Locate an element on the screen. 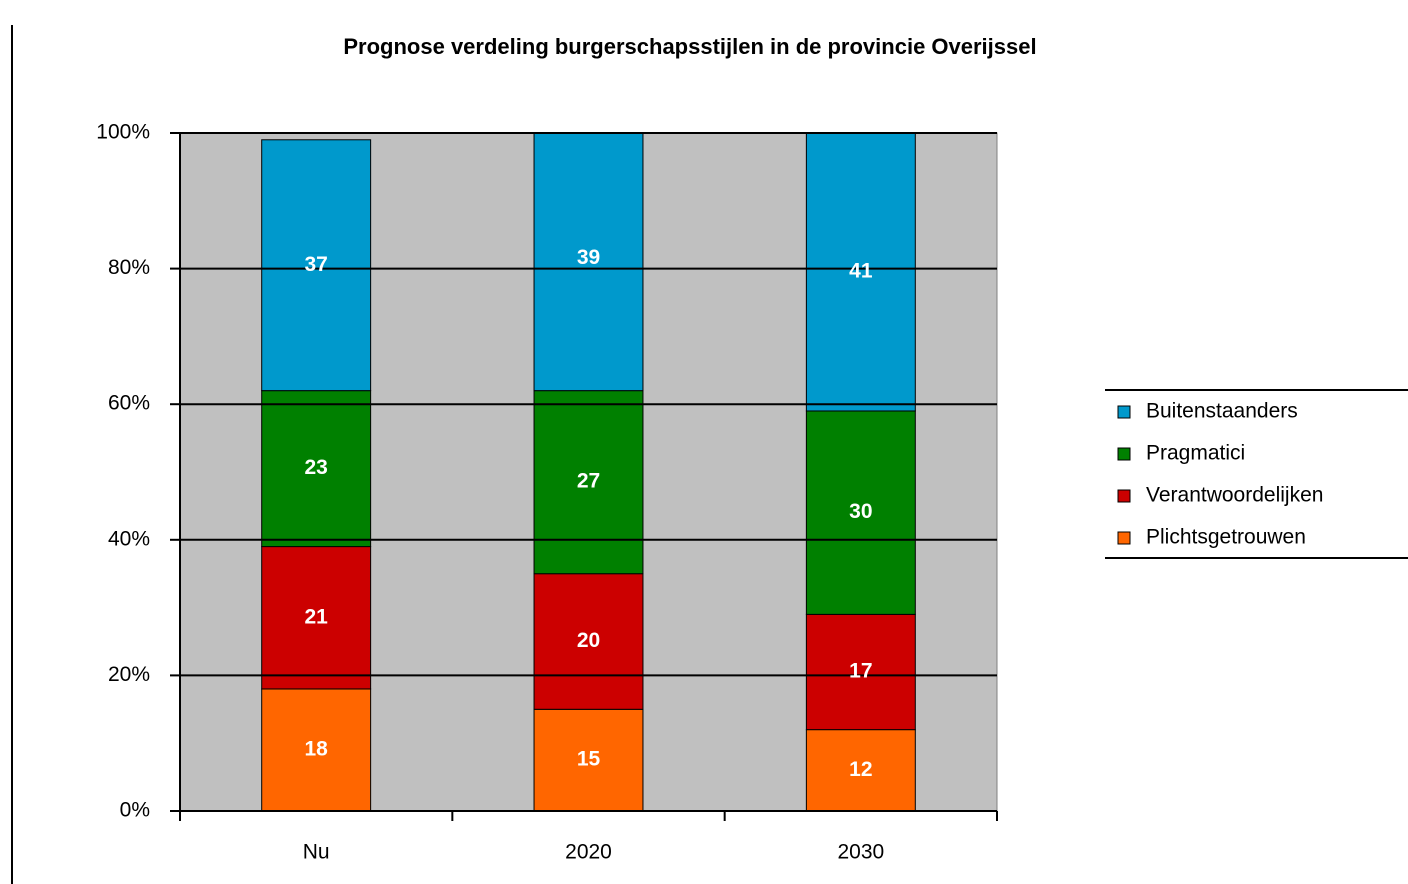  data-label: 17 is located at coordinates (860, 671).